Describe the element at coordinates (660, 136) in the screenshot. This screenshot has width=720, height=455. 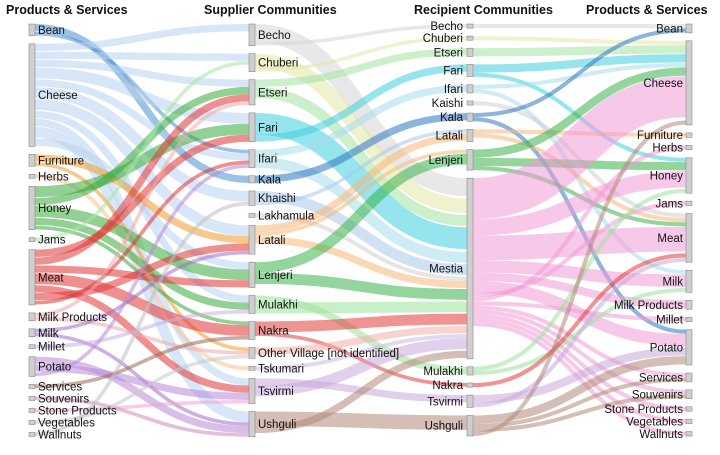
I see `right-product-label-furniture: Furniture` at that location.